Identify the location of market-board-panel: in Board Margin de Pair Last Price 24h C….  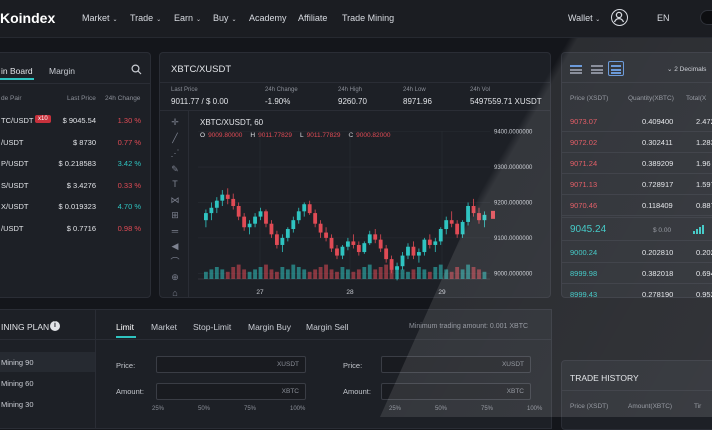
(75, 175).